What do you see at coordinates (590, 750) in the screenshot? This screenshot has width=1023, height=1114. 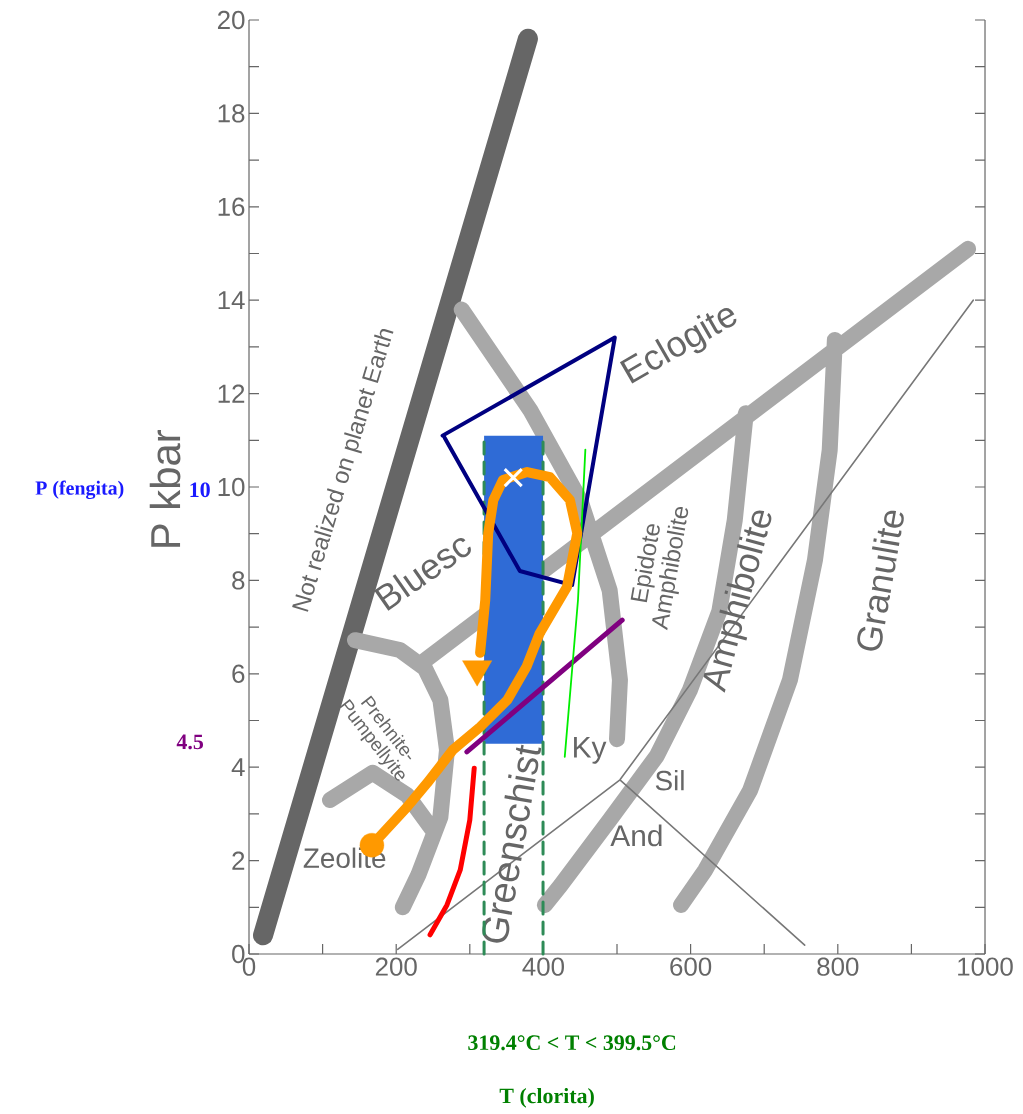 I see `annotation: Ky` at bounding box center [590, 750].